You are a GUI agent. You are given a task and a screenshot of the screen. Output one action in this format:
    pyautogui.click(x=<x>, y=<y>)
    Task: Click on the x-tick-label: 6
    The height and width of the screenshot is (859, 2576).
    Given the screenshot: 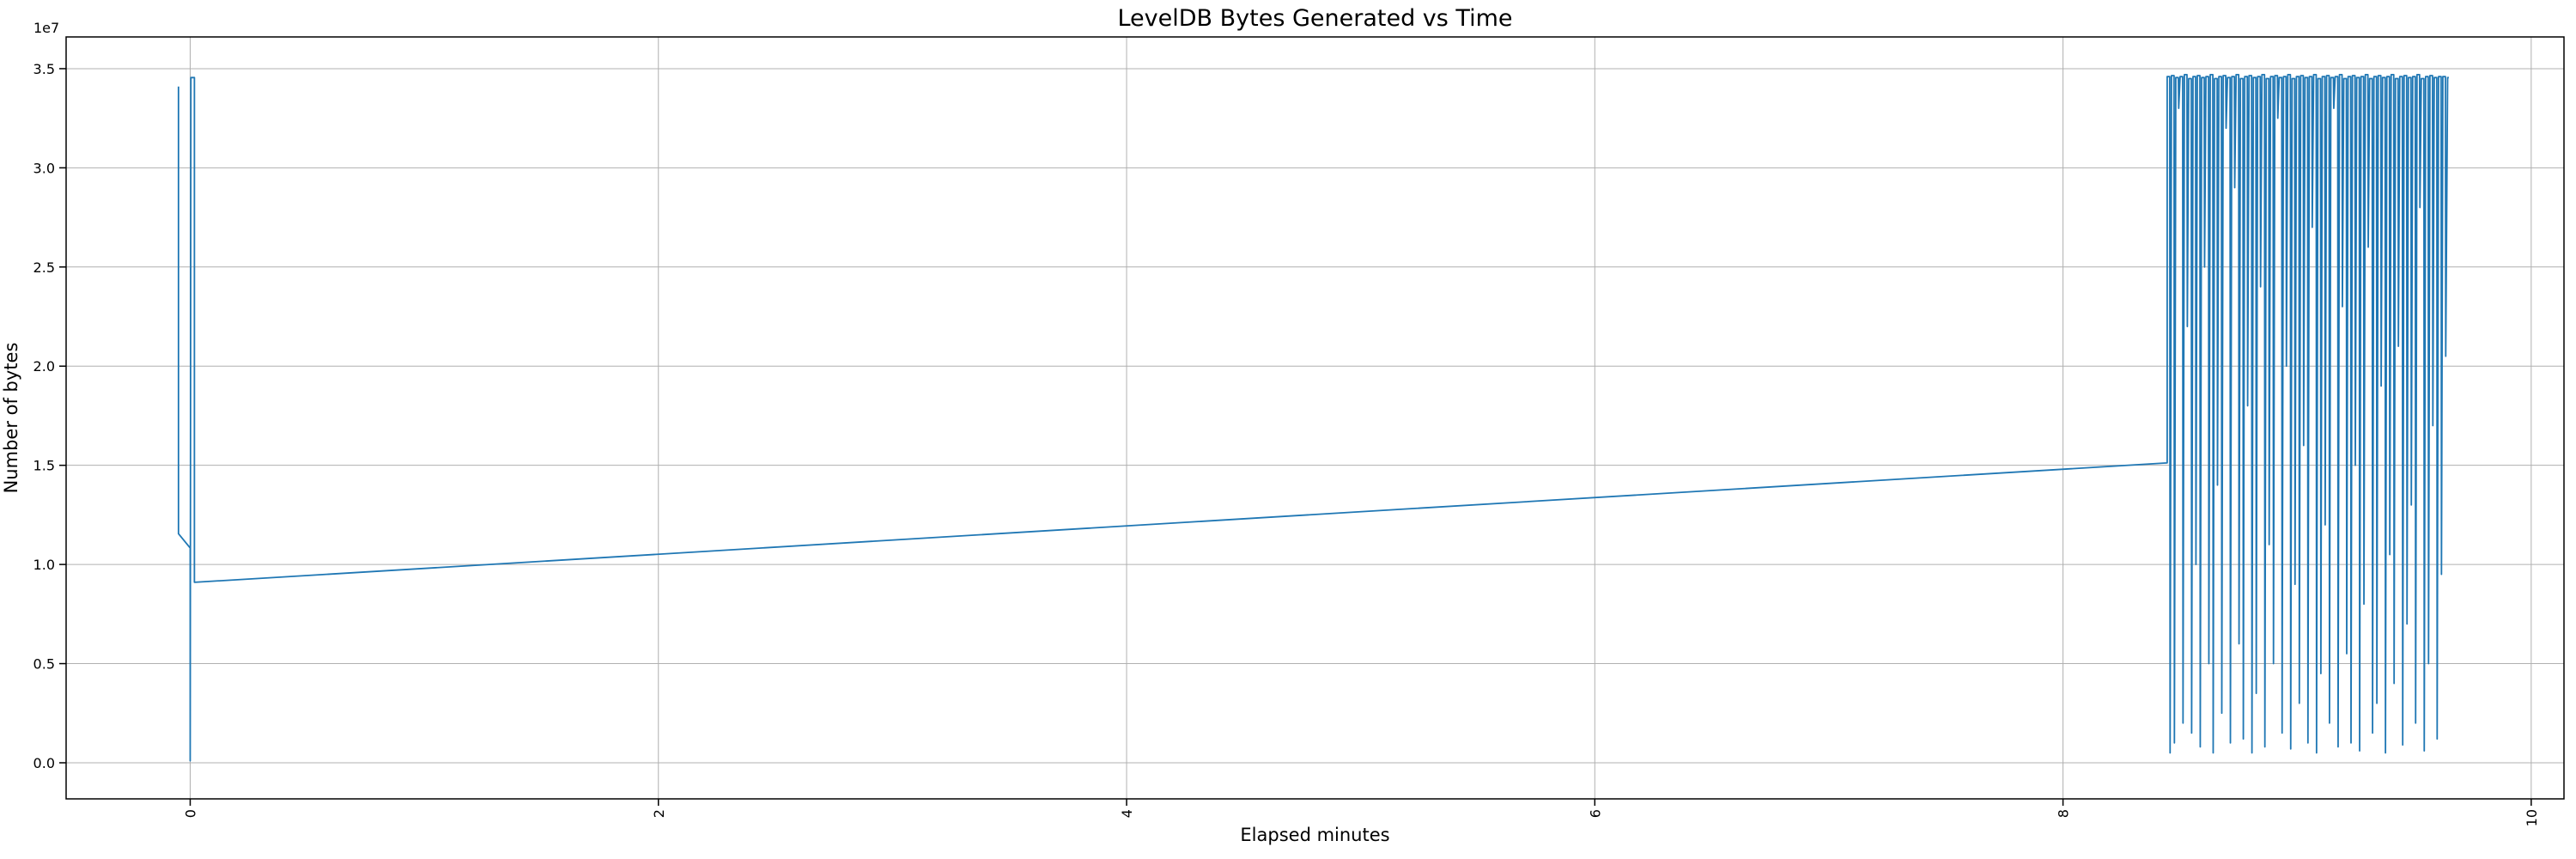 What is the action you would take?
    pyautogui.click(x=1595, y=814)
    